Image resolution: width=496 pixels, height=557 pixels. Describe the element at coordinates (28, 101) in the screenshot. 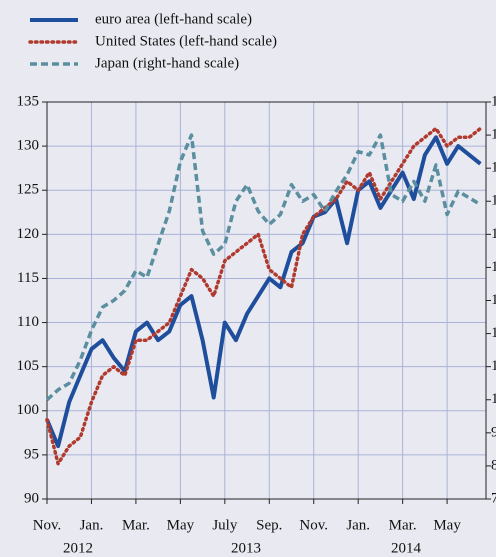

I see `y-tick-label: 135` at that location.